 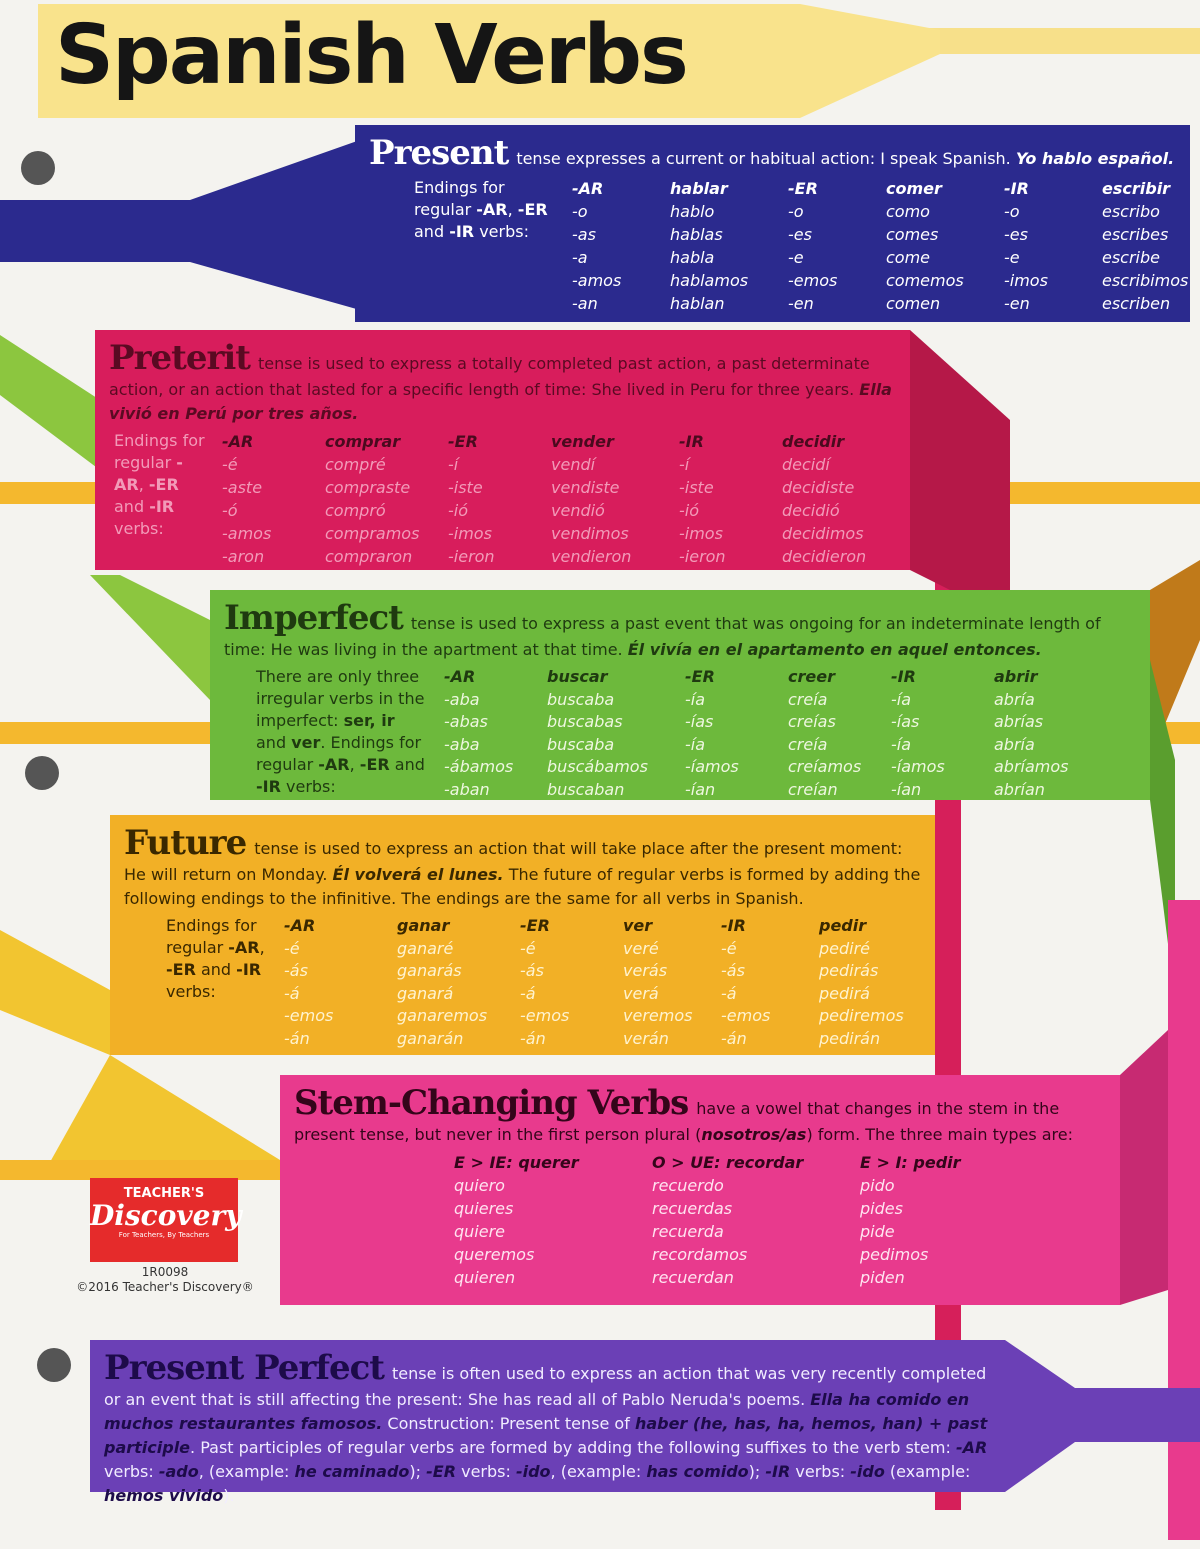 I want to click on verb-form: ganaremos, so click(x=442, y=1015).